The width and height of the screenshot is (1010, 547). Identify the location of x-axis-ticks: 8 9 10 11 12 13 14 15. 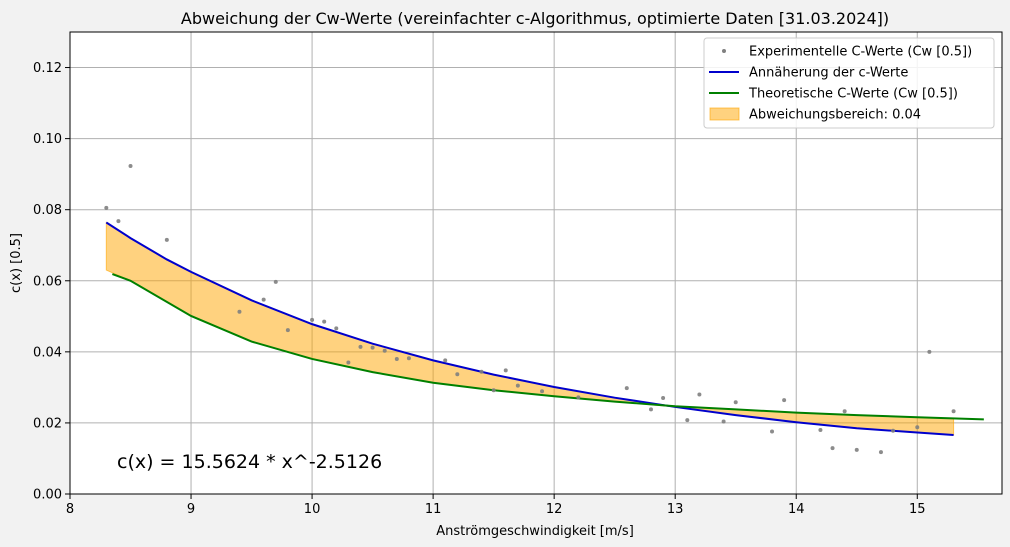
(496, 505).